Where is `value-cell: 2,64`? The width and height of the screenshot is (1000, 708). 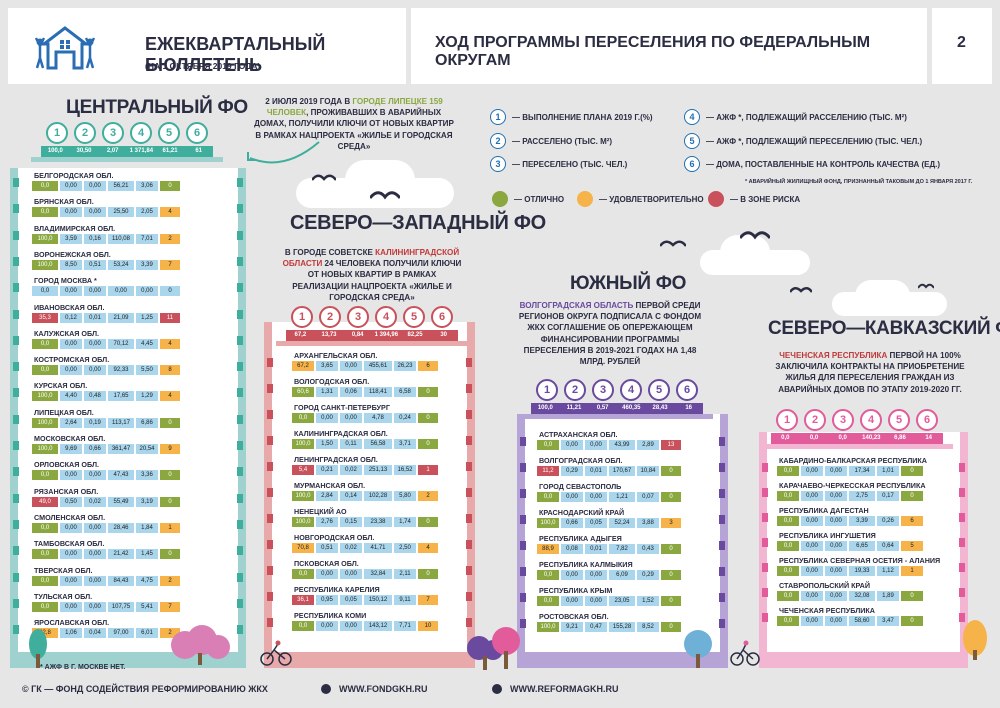
value-cell: 2,64 is located at coordinates (71, 422).